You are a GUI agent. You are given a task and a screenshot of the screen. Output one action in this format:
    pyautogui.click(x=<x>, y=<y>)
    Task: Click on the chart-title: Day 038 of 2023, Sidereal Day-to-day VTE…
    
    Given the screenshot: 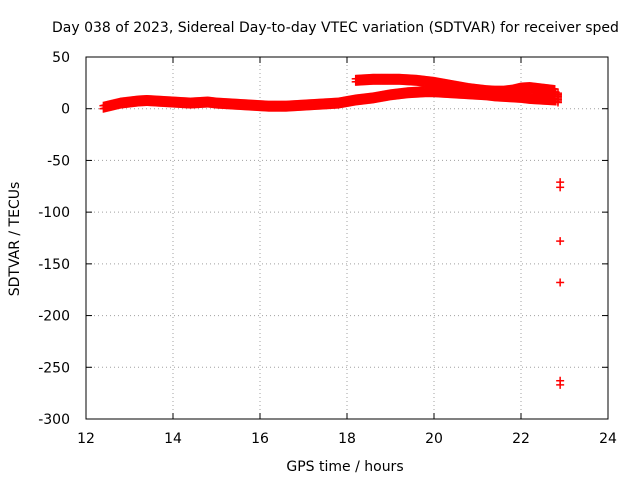 What is the action you would take?
    pyautogui.click(x=335, y=28)
    